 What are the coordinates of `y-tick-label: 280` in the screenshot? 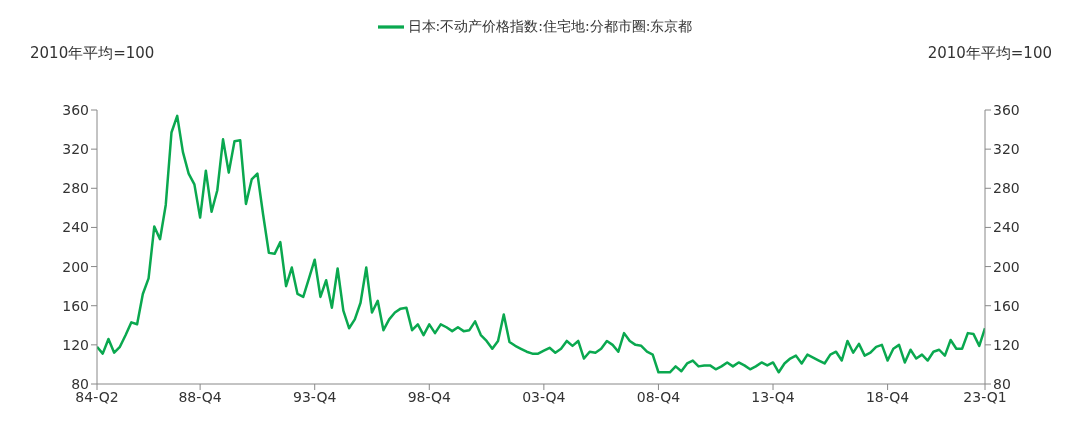 It's located at (75, 188).